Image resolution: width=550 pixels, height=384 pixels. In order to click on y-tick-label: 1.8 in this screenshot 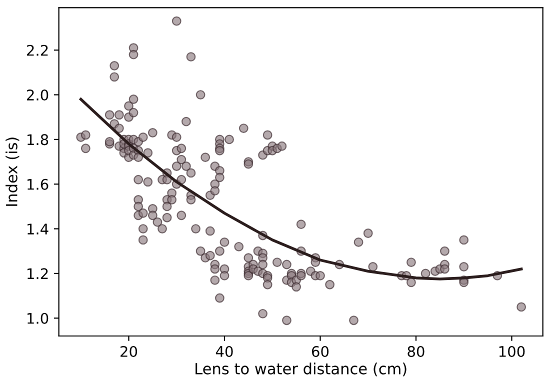, I will do `click(38, 140)`.